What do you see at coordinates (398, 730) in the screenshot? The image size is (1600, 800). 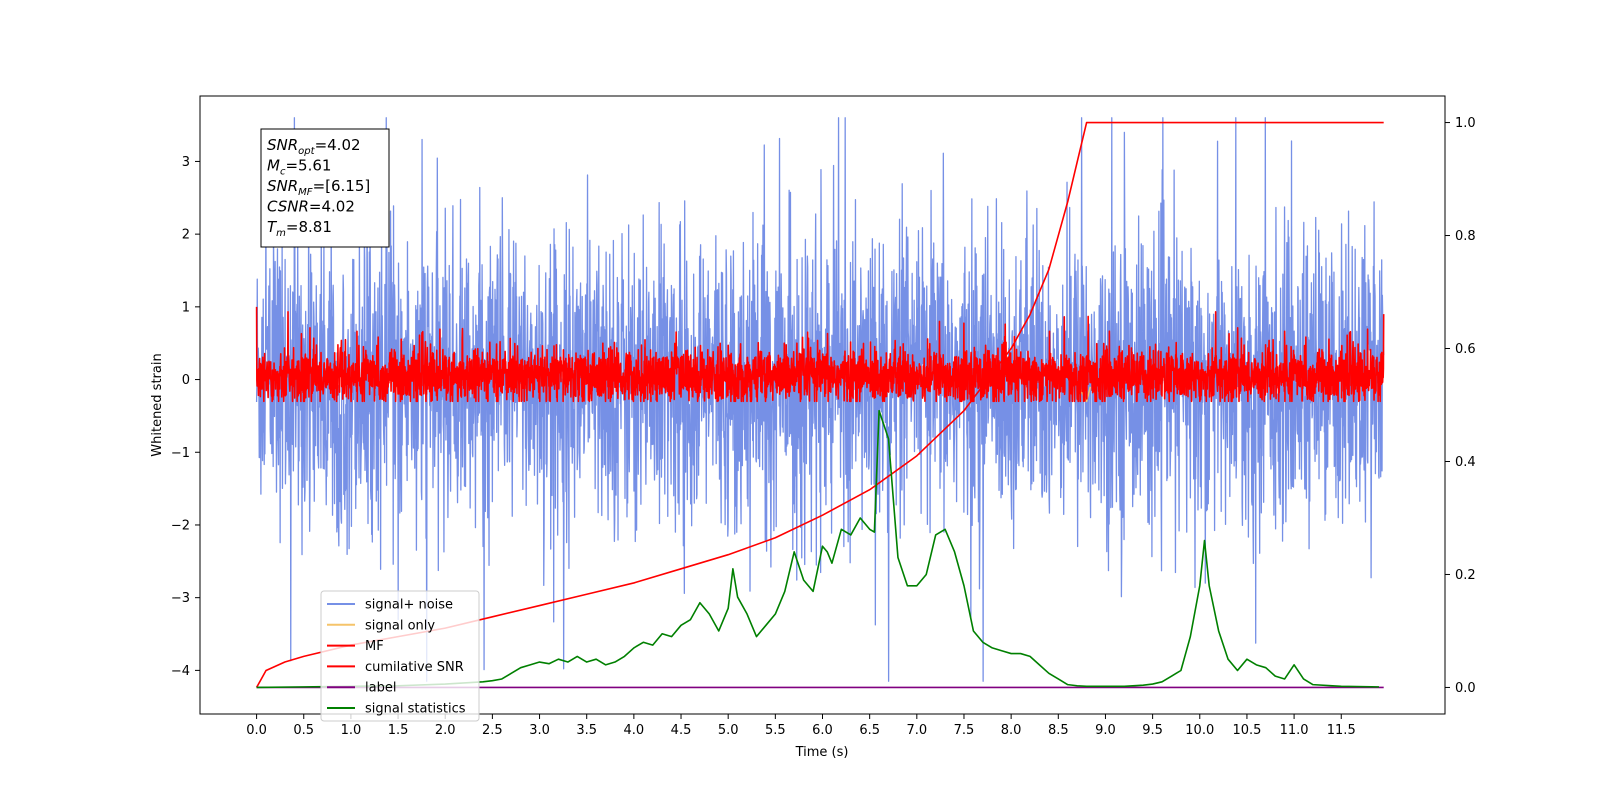 I see `x-tick-label: 1.5` at bounding box center [398, 730].